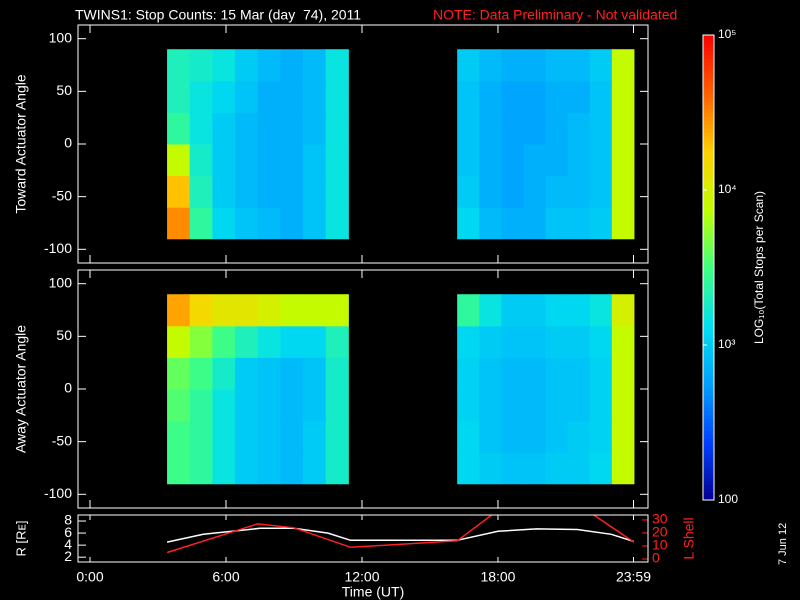 The height and width of the screenshot is (600, 800). What do you see at coordinates (68, 556) in the screenshot?
I see `y-tick-label: 2` at bounding box center [68, 556].